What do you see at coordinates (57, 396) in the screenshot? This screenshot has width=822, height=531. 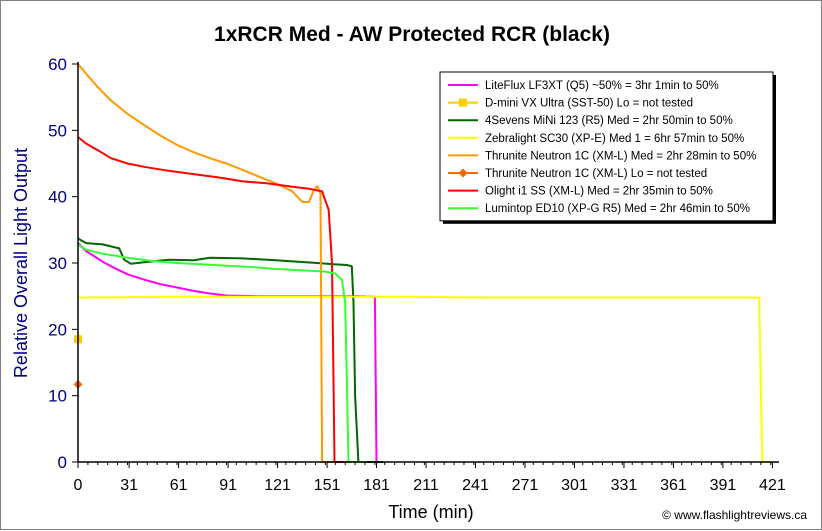 I see `y-tick-label: 10` at bounding box center [57, 396].